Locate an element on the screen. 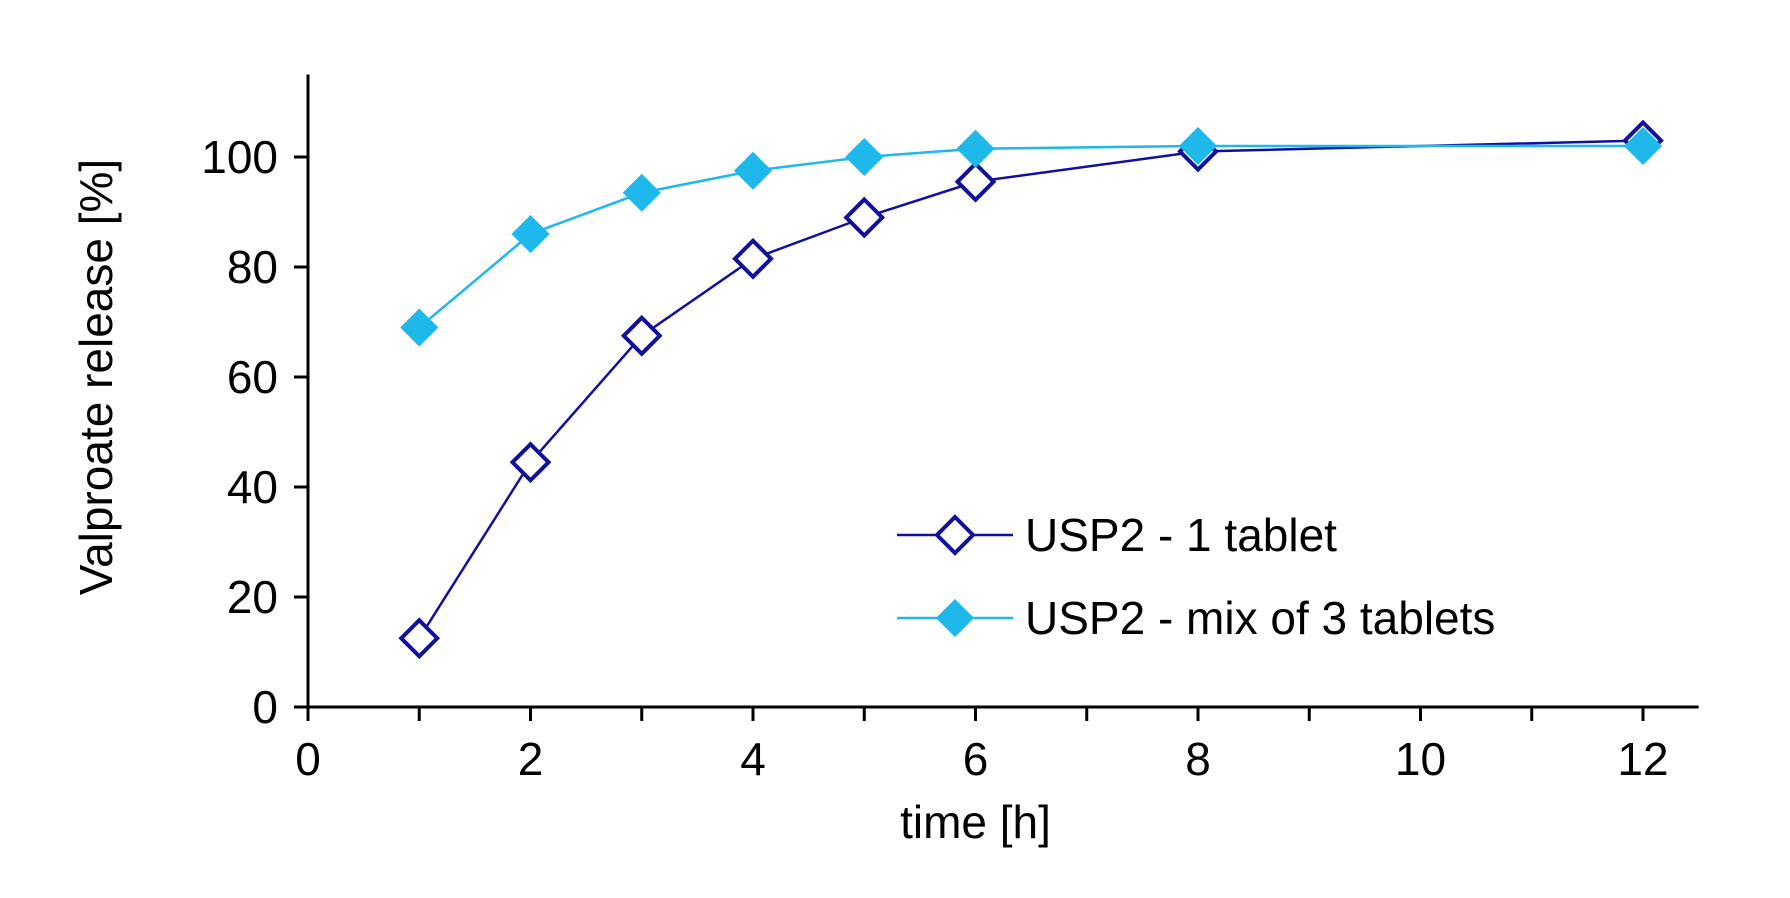 The image size is (1790, 898). series-line is located at coordinates (1030, 236).